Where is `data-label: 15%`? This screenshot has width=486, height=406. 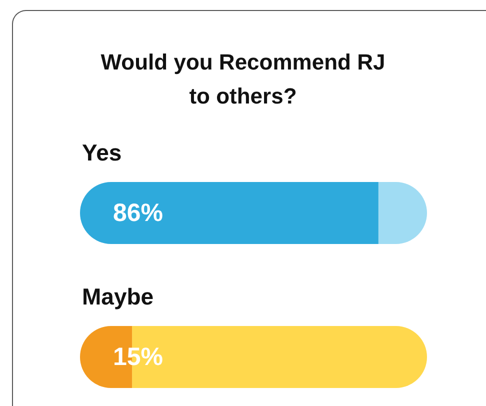
data-label: 15% is located at coordinates (138, 357).